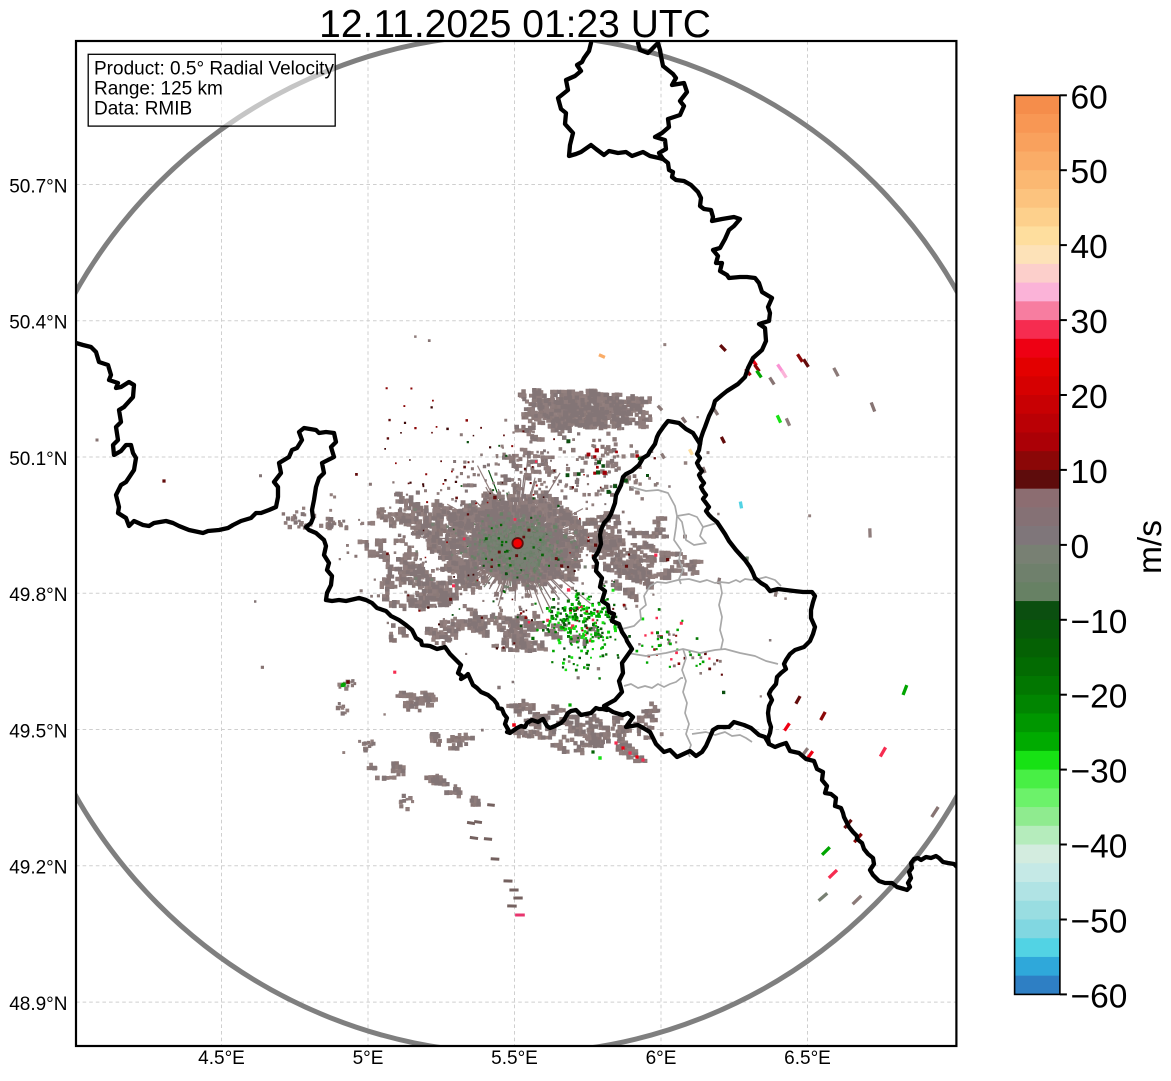 This screenshot has height=1081, width=1171. What do you see at coordinates (1099, 996) in the screenshot?
I see `svg-text: −60` at bounding box center [1099, 996].